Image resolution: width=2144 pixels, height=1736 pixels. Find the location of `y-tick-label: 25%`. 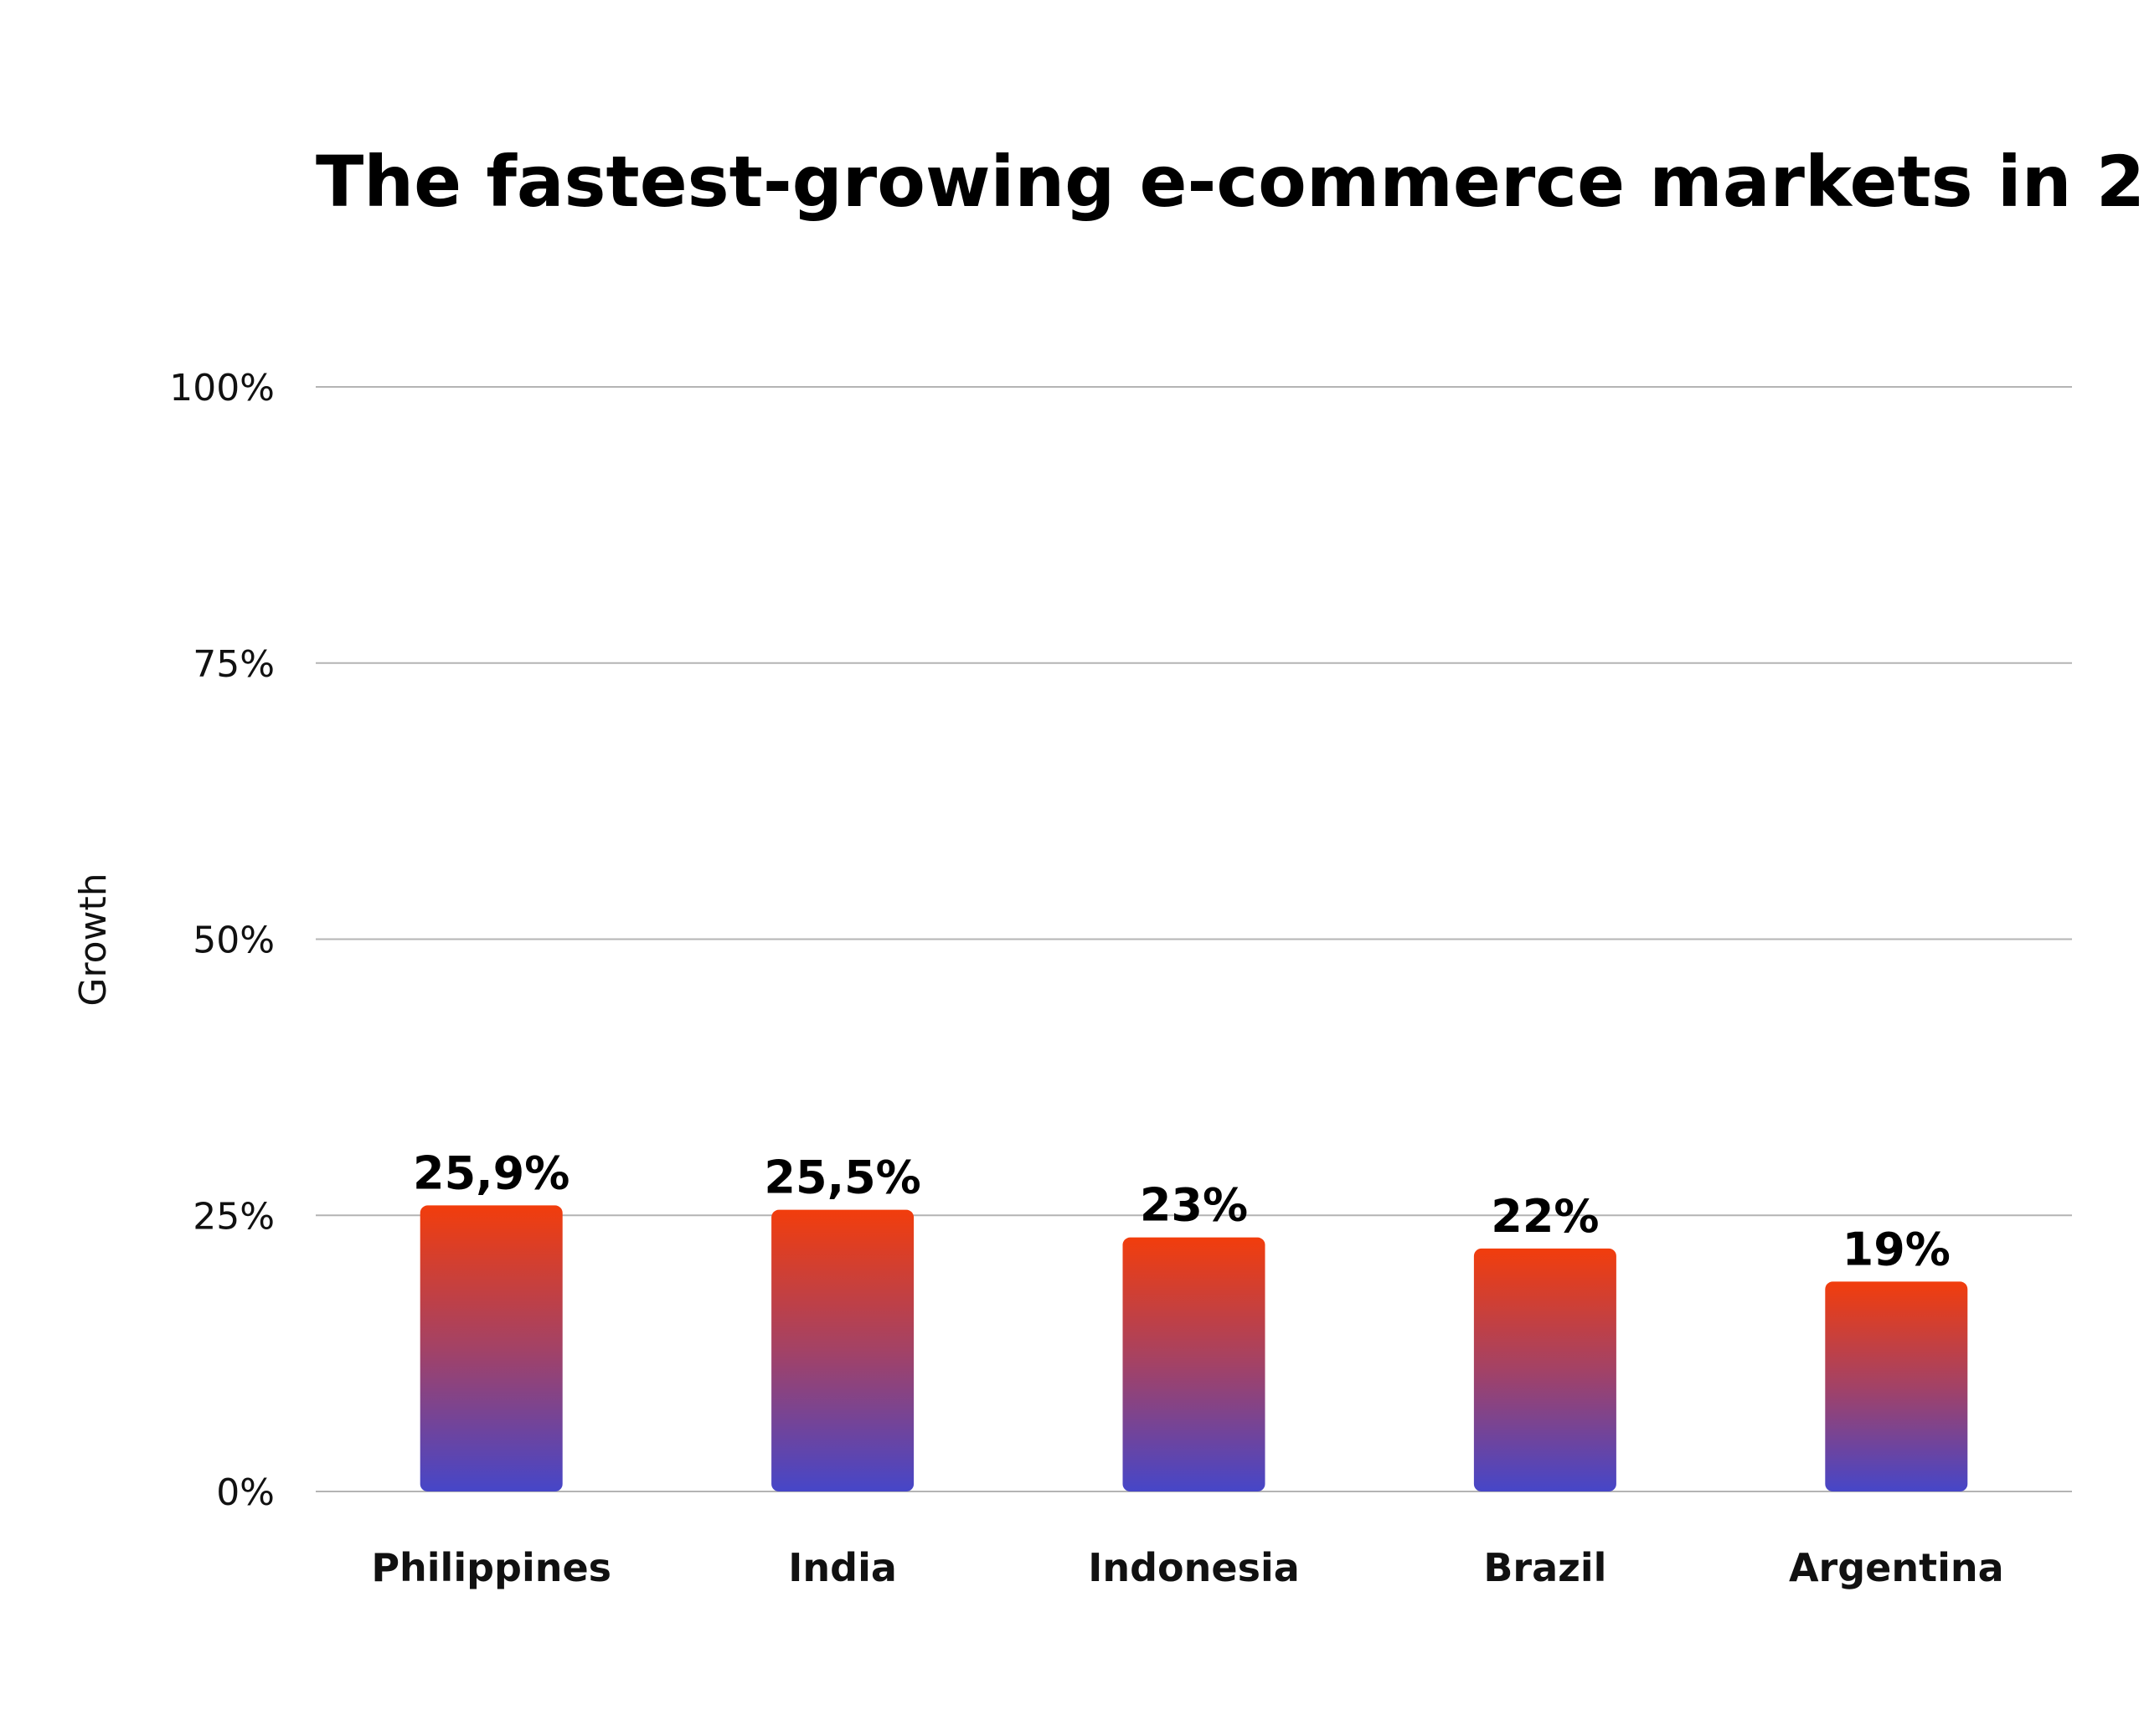

y-tick-label: 25% is located at coordinates (234, 1216).